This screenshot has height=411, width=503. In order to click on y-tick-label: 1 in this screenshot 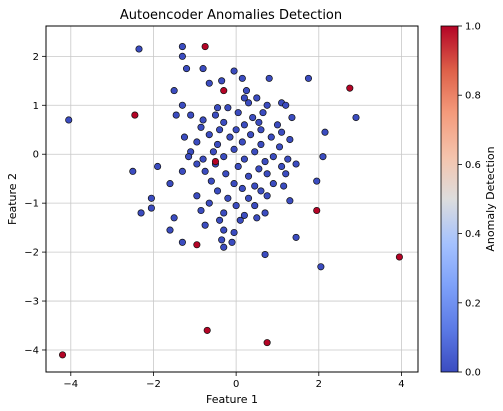, I will do `click(36, 106)`.